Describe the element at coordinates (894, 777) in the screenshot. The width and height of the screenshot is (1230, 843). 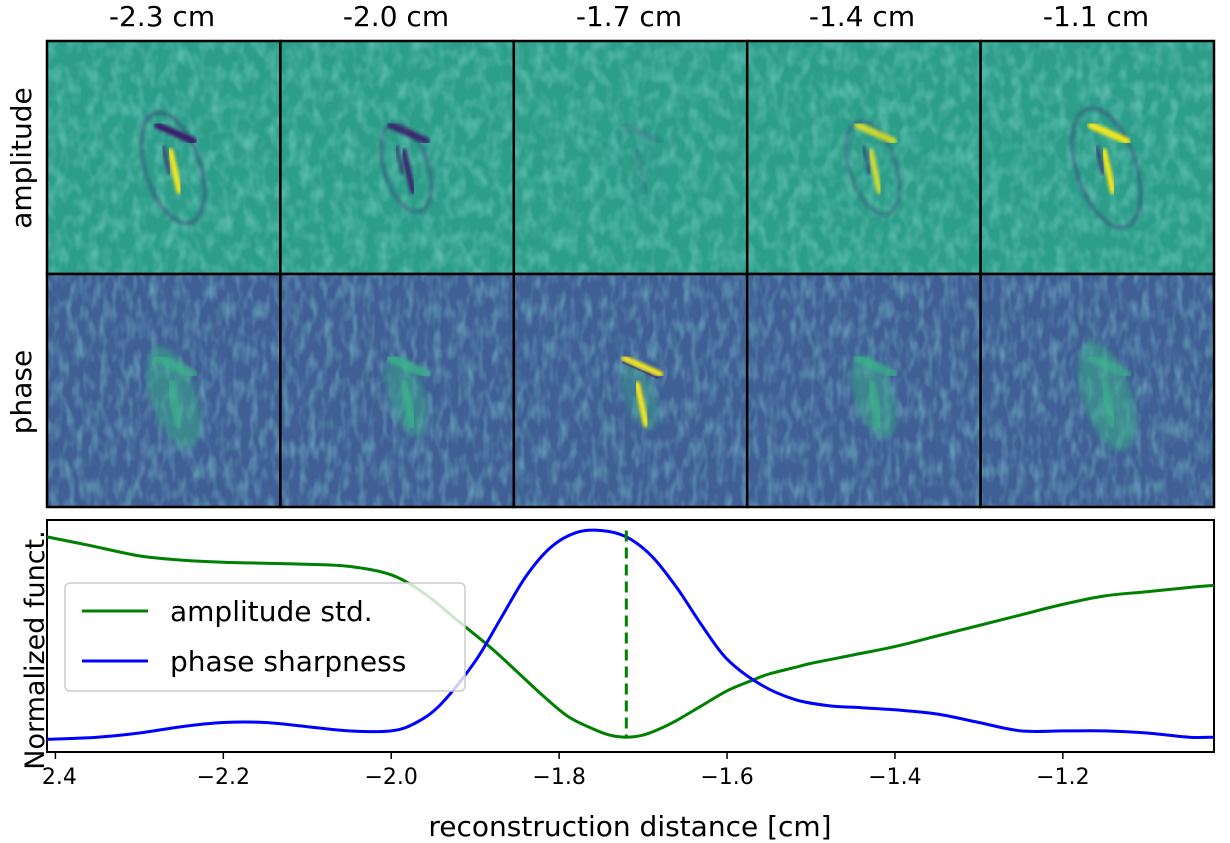
I see `x-tick-label: −1.4` at that location.